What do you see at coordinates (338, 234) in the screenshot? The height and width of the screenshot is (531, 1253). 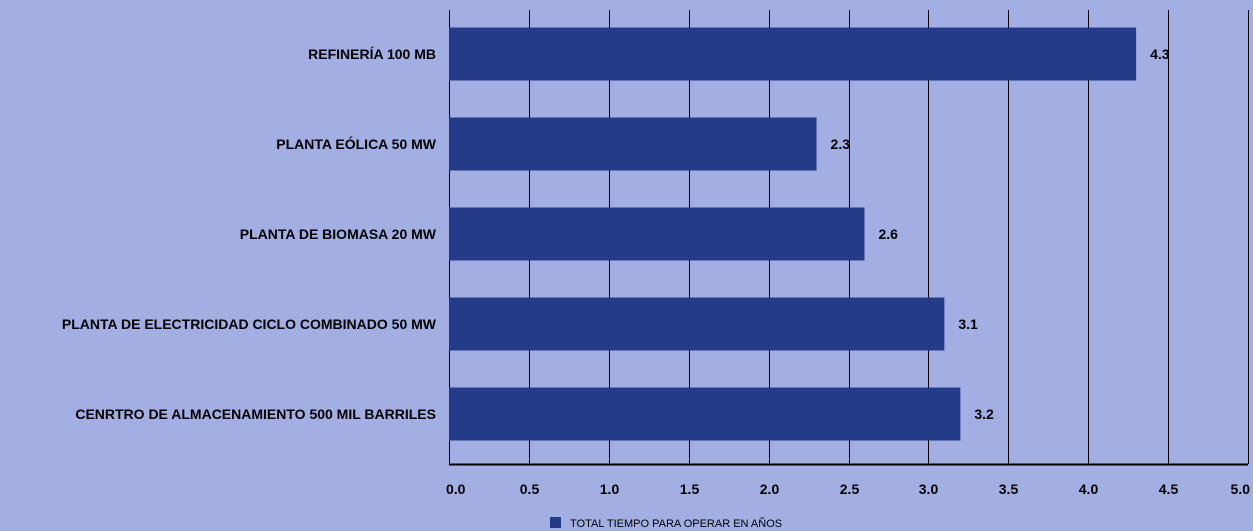 I see `category-label: PLANTA DE BIOMASA 20 MW` at bounding box center [338, 234].